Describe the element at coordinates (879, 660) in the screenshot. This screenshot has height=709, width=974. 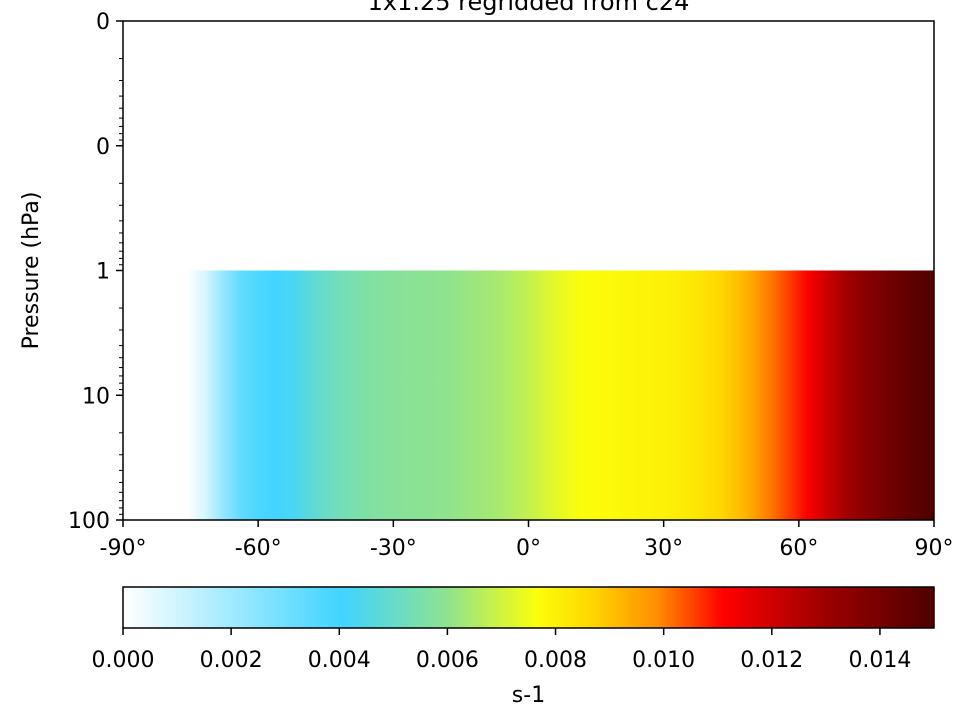
I see `colorbar-tick-label: 0.014` at that location.